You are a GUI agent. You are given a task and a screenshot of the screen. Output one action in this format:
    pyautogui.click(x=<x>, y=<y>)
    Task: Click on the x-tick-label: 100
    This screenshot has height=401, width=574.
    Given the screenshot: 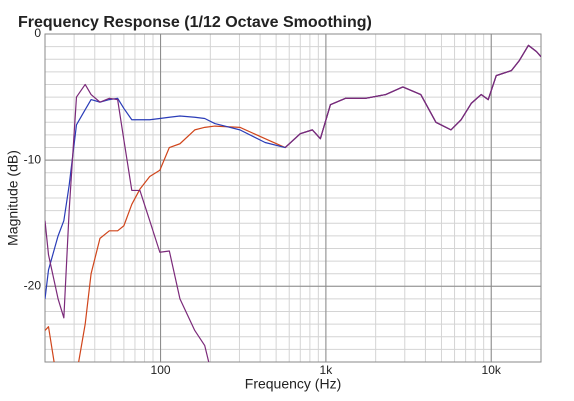 What is the action you would take?
    pyautogui.click(x=161, y=370)
    